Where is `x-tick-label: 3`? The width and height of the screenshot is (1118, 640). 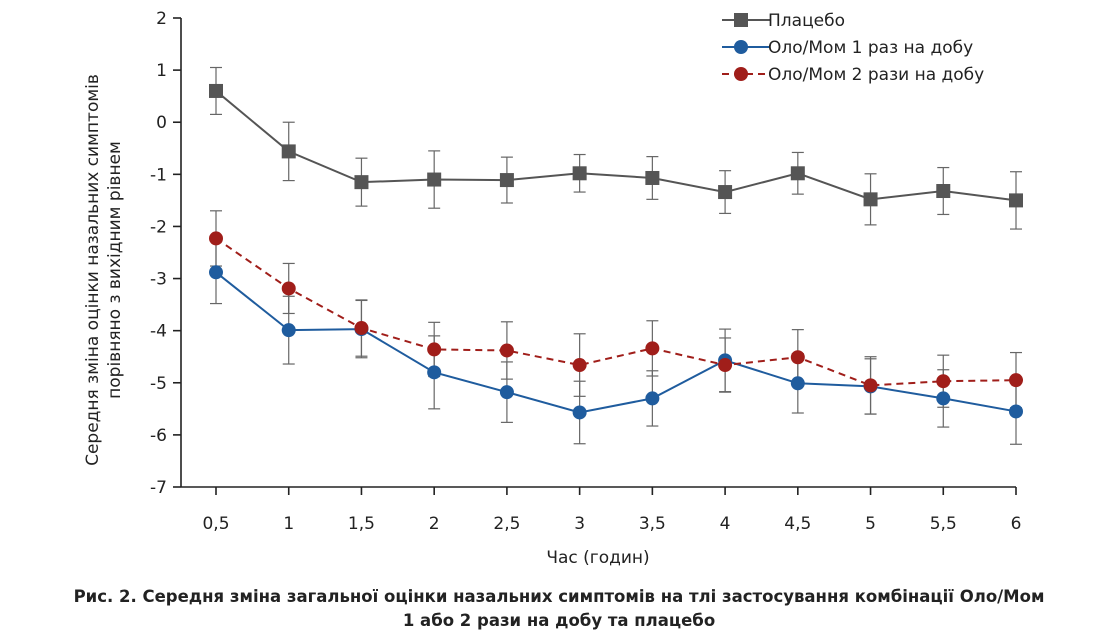 x-tick-label: 3 is located at coordinates (579, 524).